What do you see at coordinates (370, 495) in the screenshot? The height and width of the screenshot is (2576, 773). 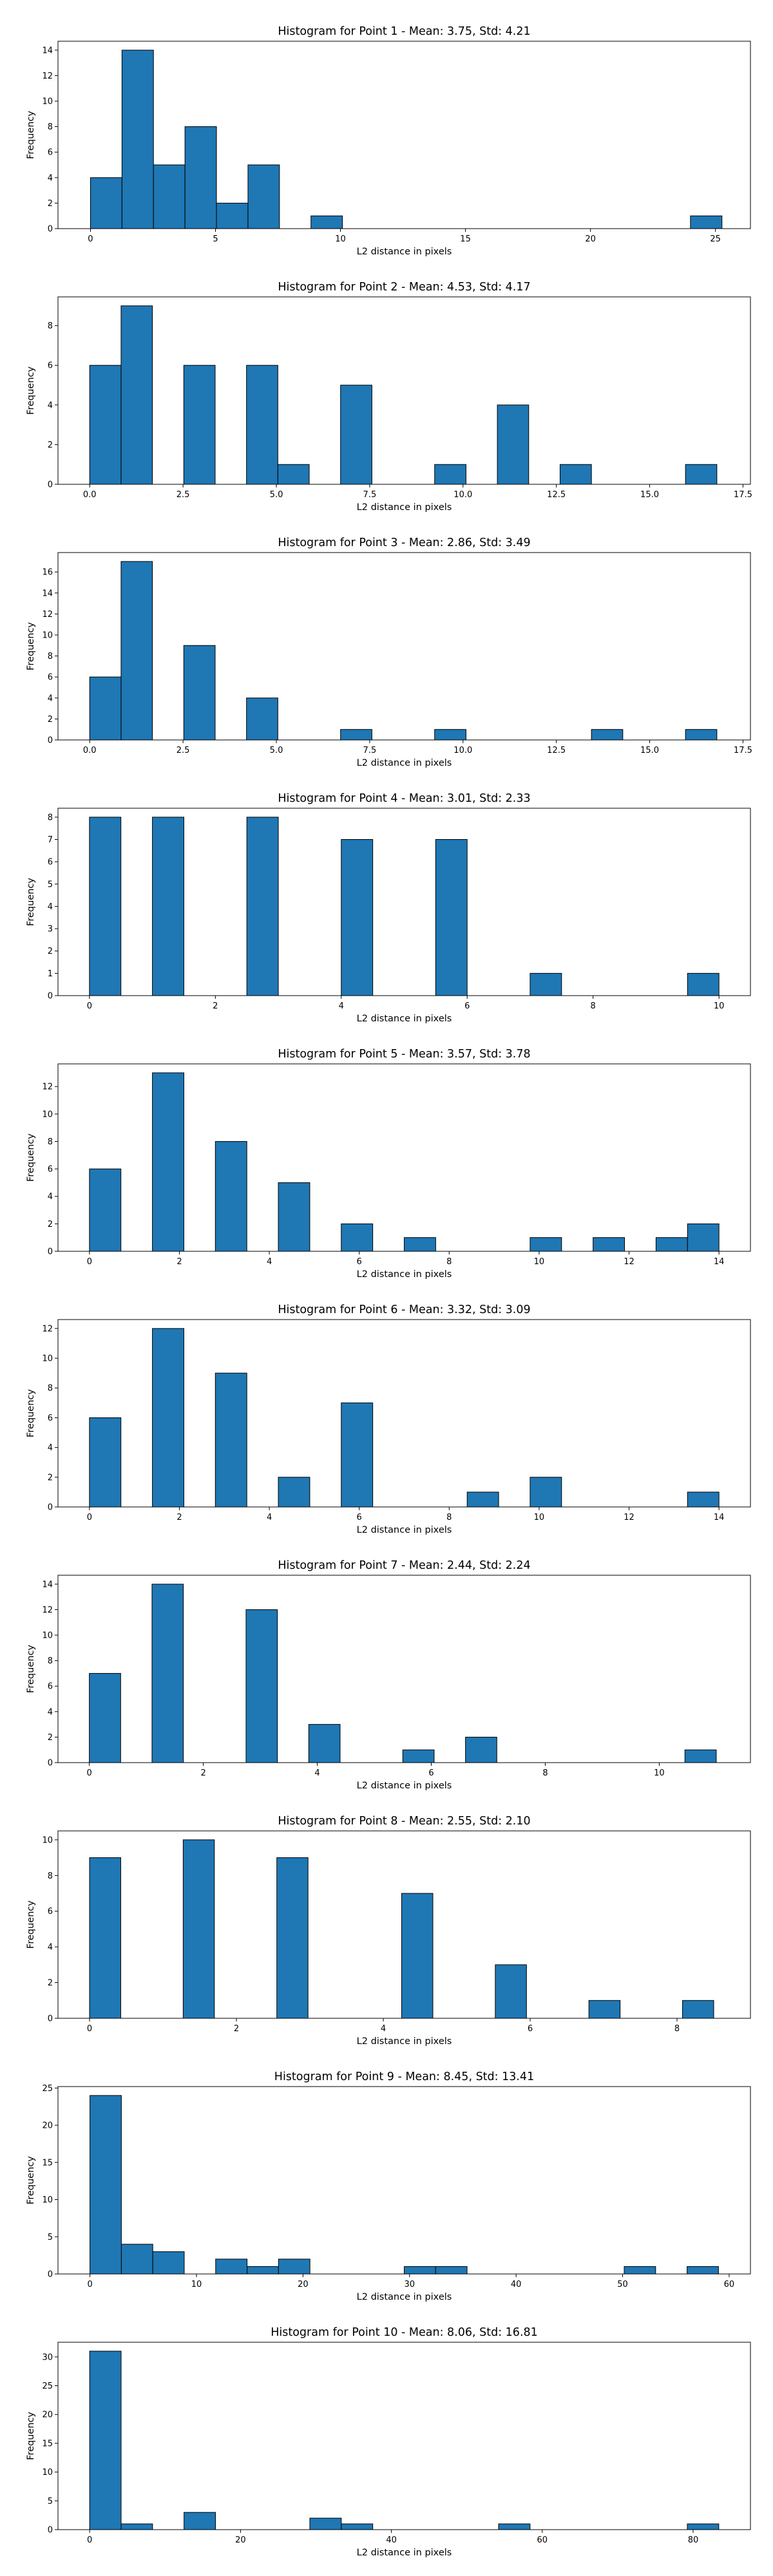 I see `x-tick-label: 7.5` at bounding box center [370, 495].